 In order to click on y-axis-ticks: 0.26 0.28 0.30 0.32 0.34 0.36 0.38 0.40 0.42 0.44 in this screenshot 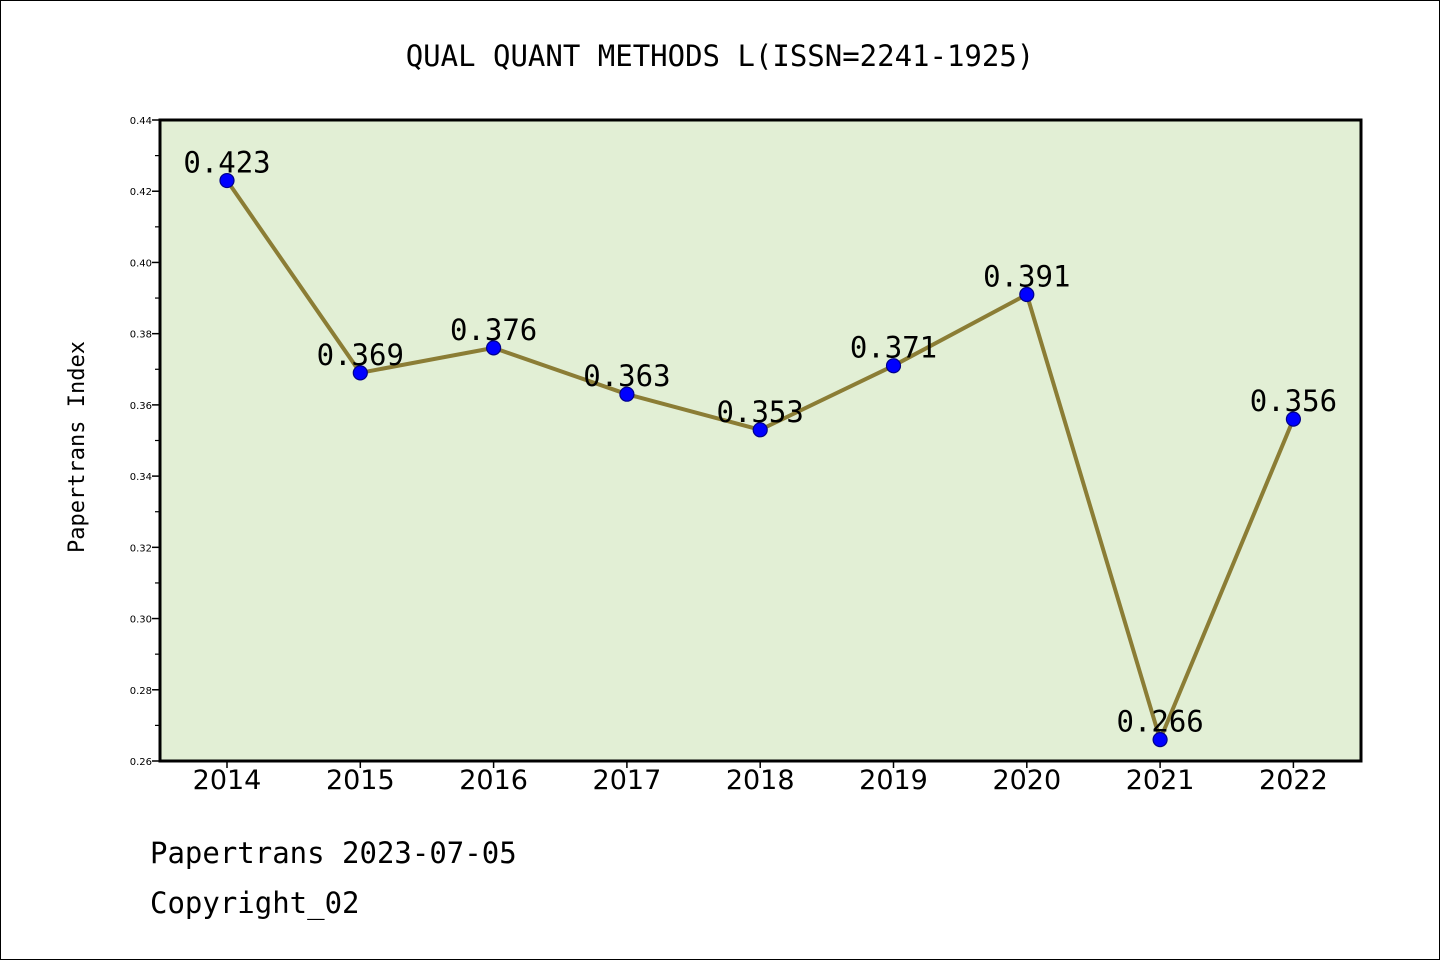, I will do `click(144, 442)`.